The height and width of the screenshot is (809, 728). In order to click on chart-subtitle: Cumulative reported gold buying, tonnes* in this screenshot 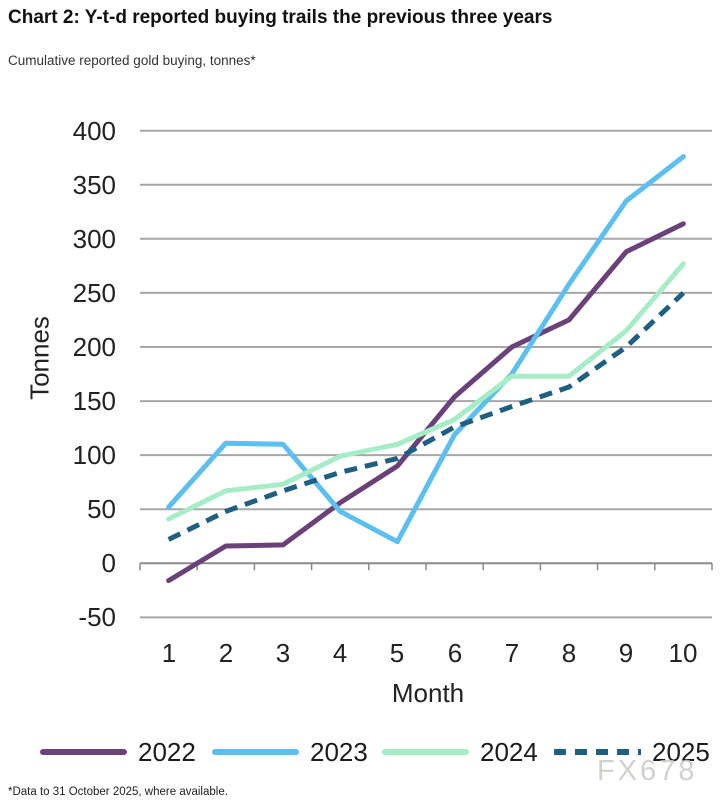, I will do `click(132, 60)`.